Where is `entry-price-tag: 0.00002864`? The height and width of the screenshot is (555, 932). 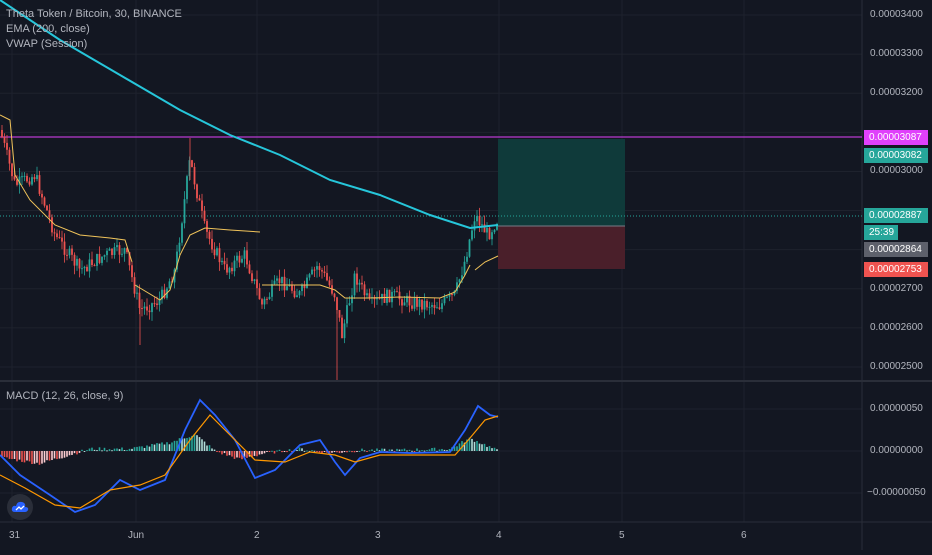
entry-price-tag: 0.00002864 is located at coordinates (896, 249).